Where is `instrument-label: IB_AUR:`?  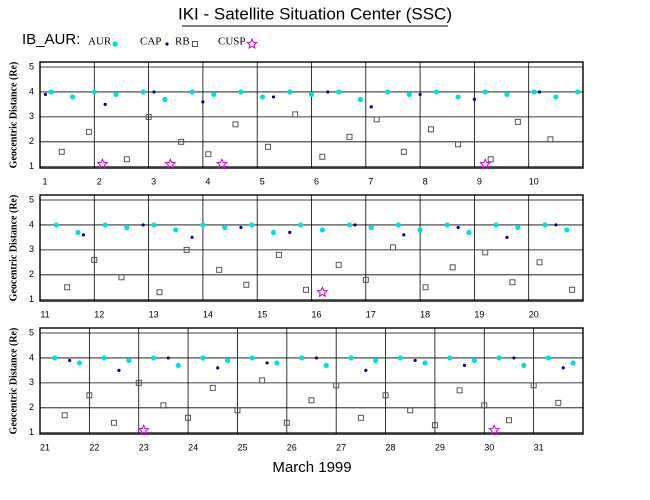 instrument-label: IB_AUR: is located at coordinates (51, 39).